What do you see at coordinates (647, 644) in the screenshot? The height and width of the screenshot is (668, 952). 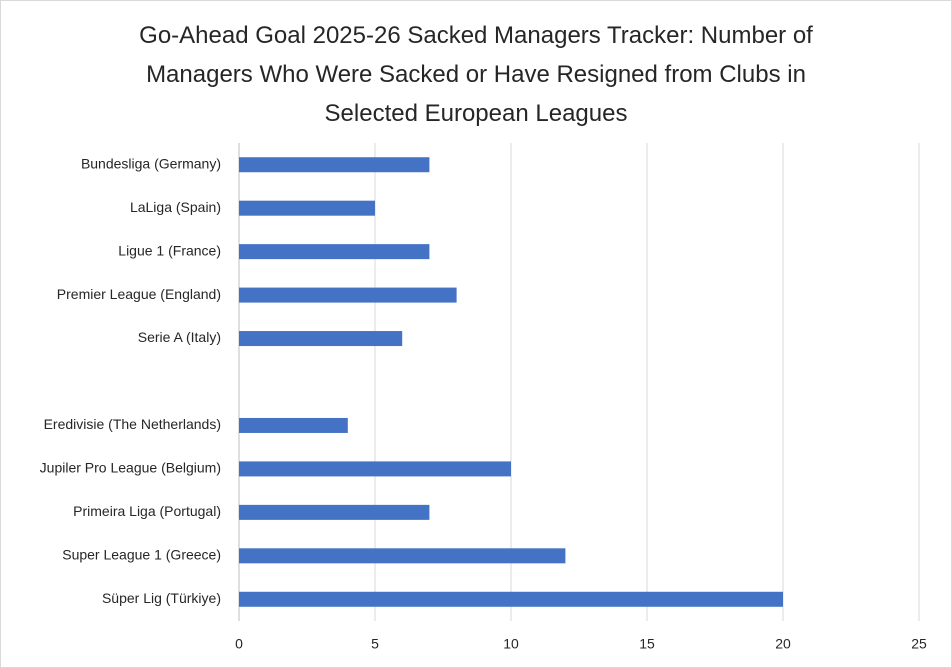 I see `x-tick-label: 15` at bounding box center [647, 644].